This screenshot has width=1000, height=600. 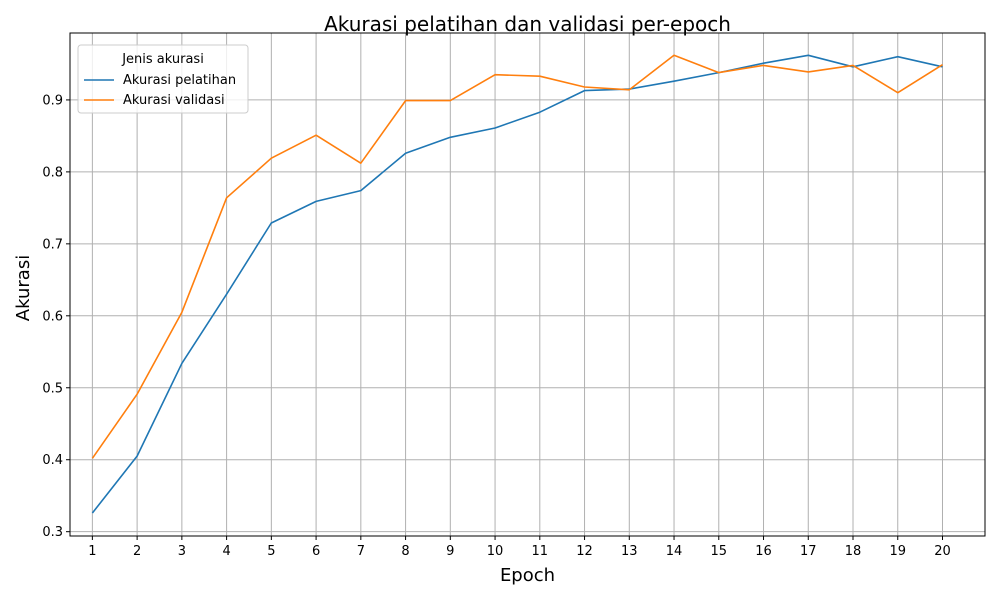 What do you see at coordinates (226, 551) in the screenshot?
I see `x-tick-label: 4` at bounding box center [226, 551].